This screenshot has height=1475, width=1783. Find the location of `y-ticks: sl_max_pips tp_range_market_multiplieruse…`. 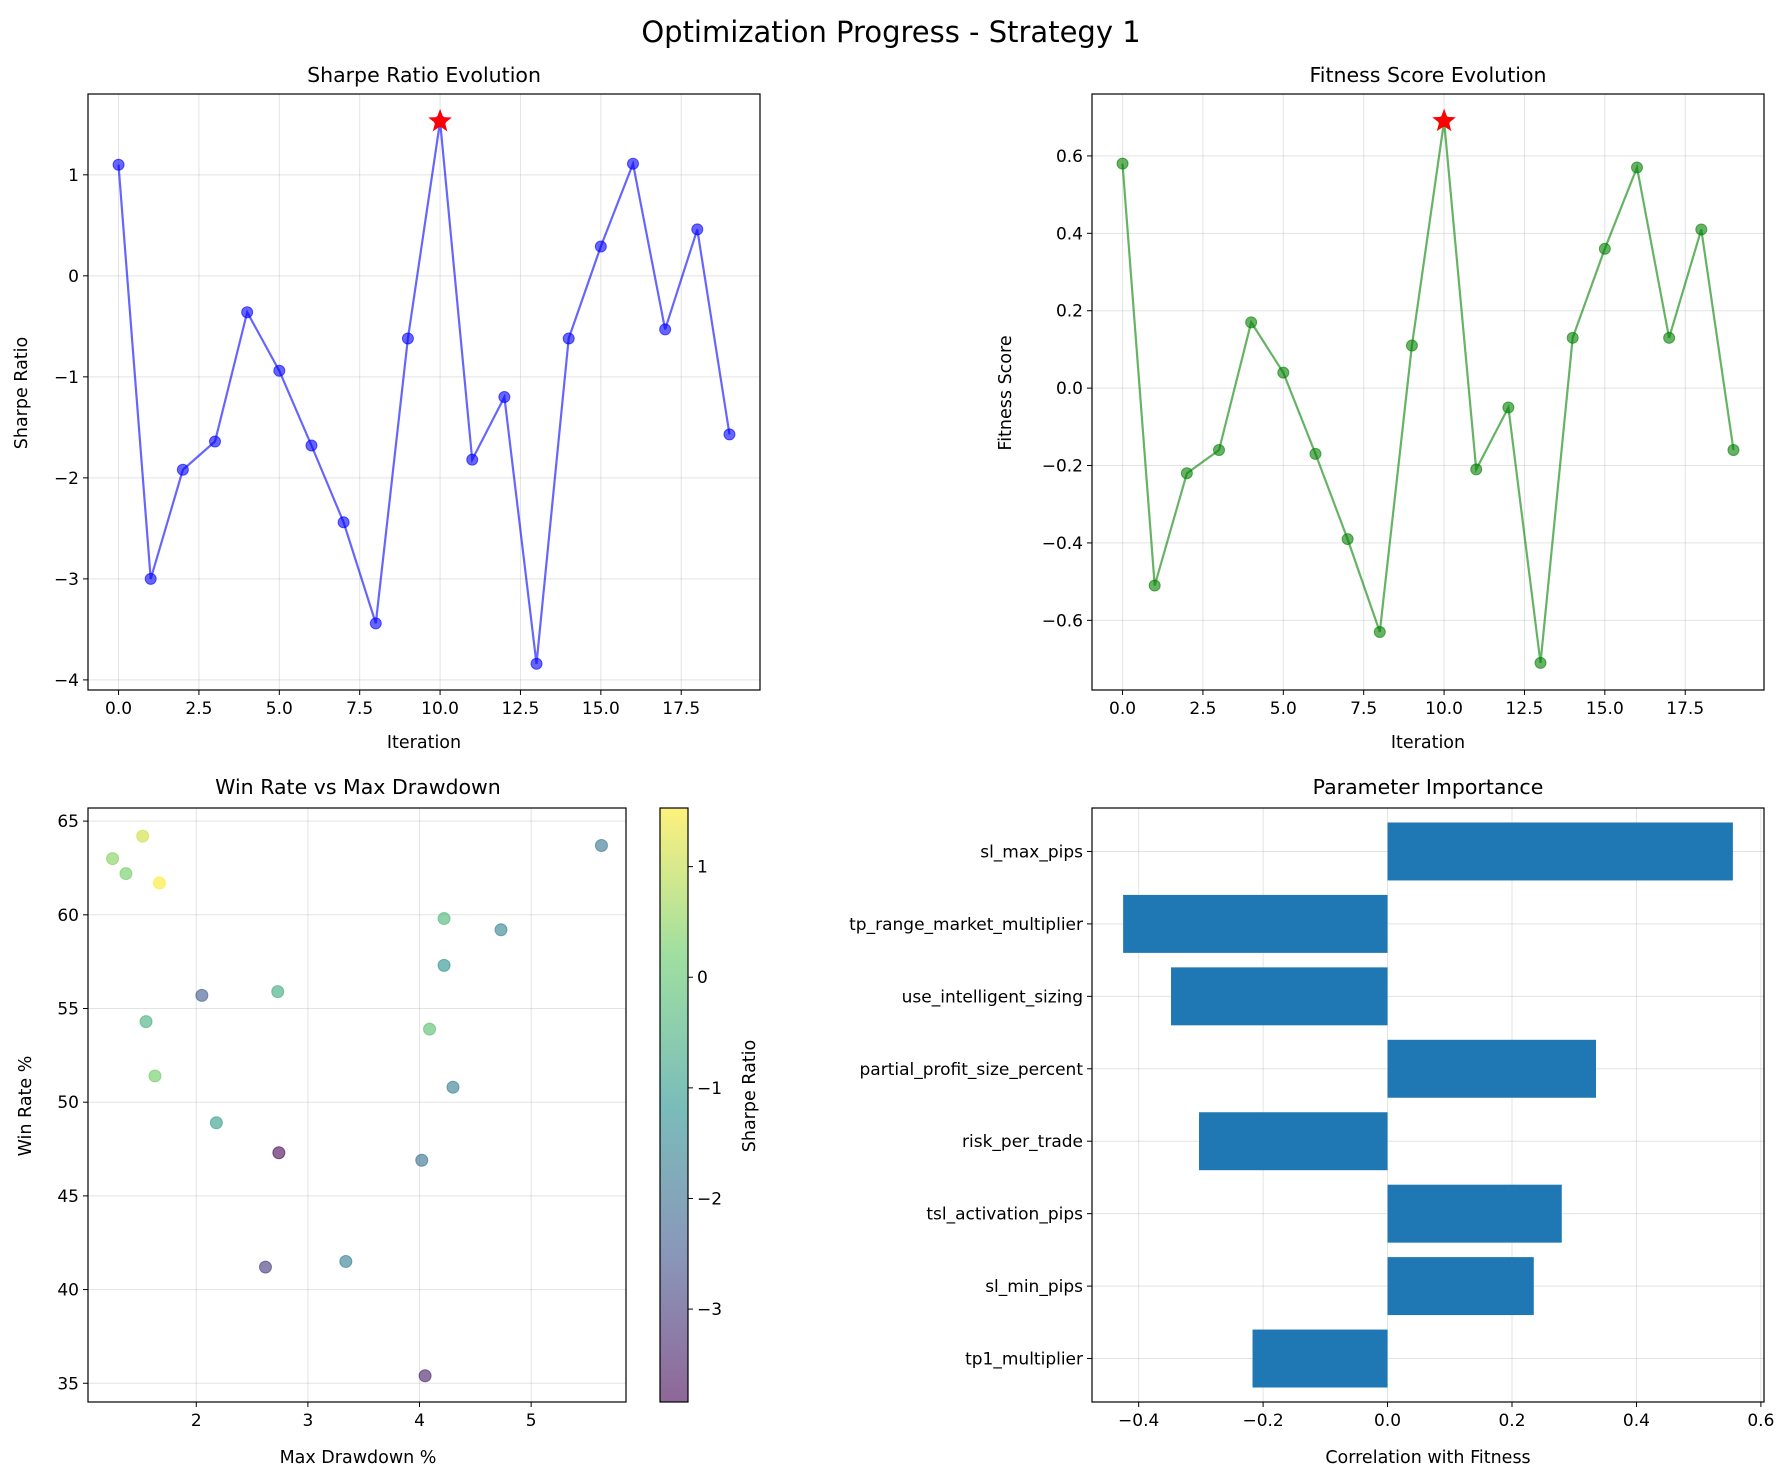

y-ticks: sl_max_pips tp_range_market_multiplieruse… is located at coordinates (970, 1106).